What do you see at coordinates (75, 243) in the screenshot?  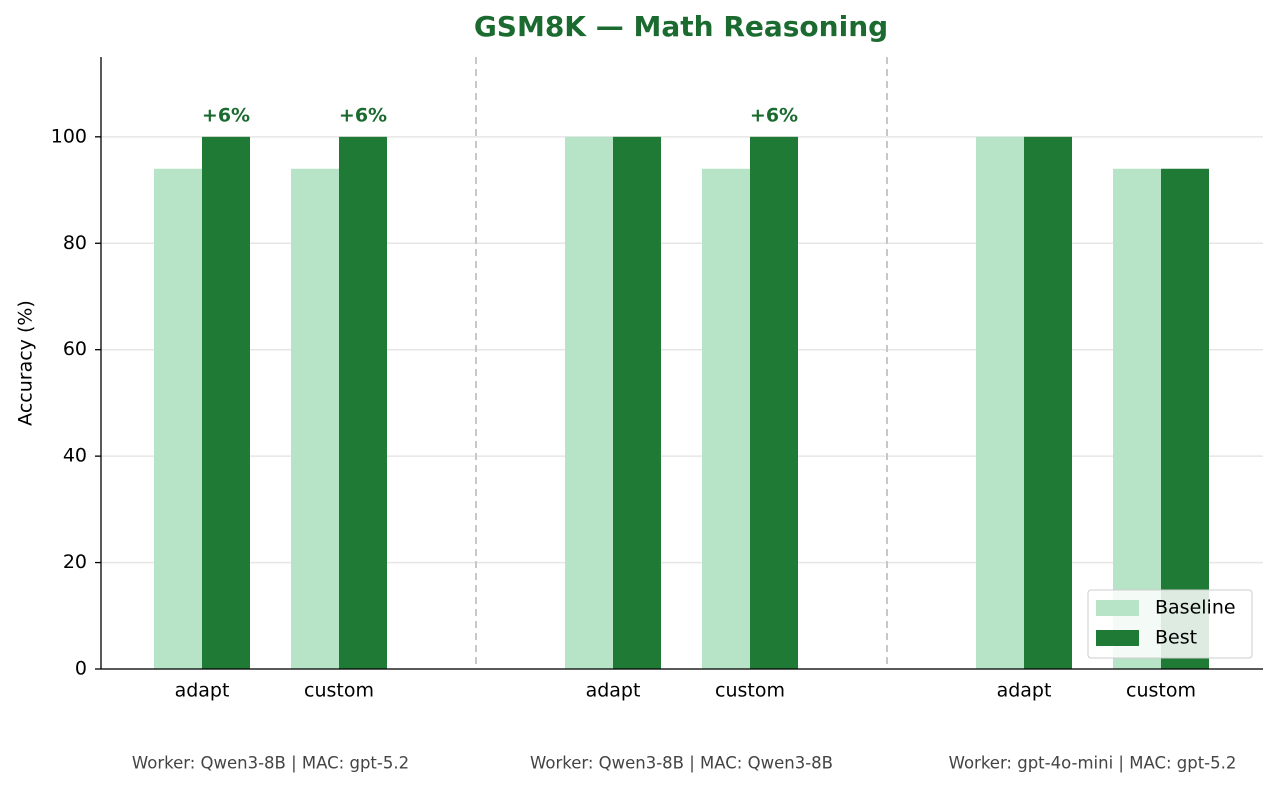 I see `y-tick-label: 80` at bounding box center [75, 243].